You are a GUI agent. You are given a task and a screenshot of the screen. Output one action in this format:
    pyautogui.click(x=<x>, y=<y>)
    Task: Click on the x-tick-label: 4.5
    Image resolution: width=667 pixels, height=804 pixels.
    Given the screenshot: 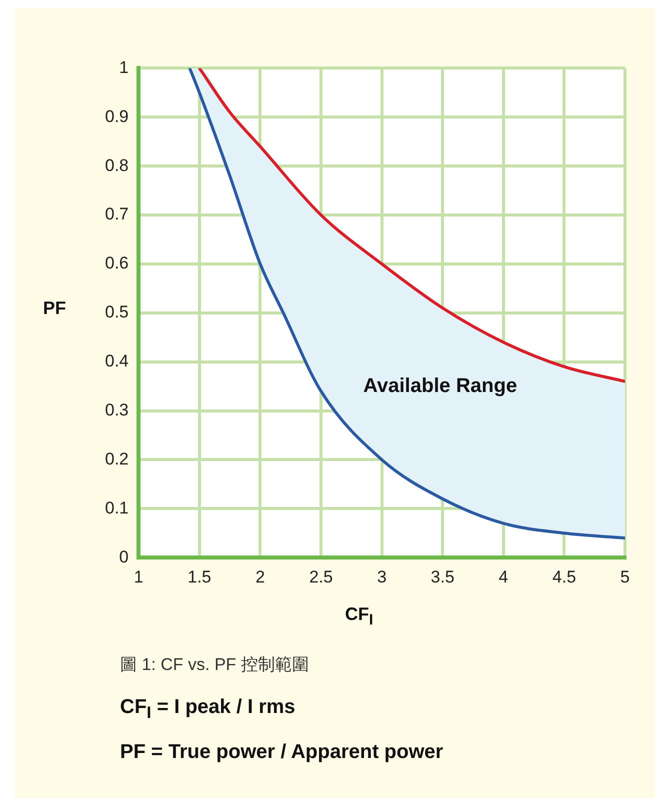 What is the action you would take?
    pyautogui.click(x=564, y=576)
    